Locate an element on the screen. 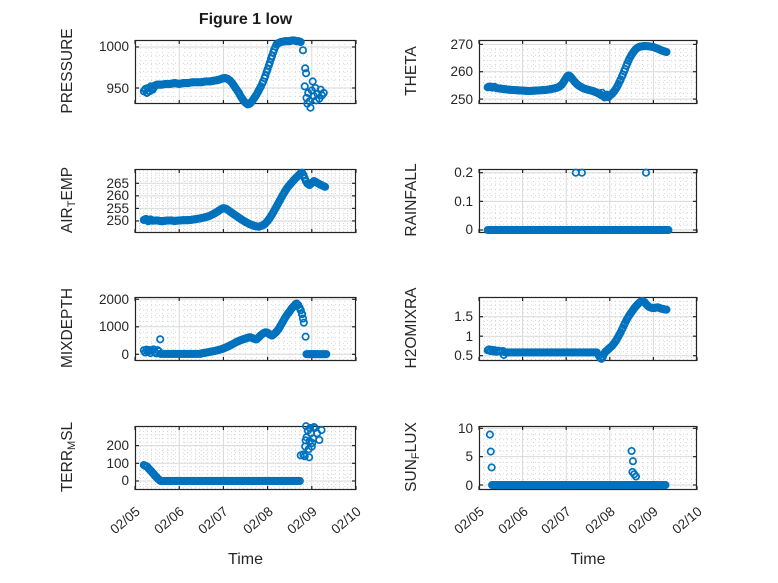 Image resolution: width=778 pixels, height=583 pixels. y-axis-label-terr-msl: TERRMSL is located at coordinates (68, 457).